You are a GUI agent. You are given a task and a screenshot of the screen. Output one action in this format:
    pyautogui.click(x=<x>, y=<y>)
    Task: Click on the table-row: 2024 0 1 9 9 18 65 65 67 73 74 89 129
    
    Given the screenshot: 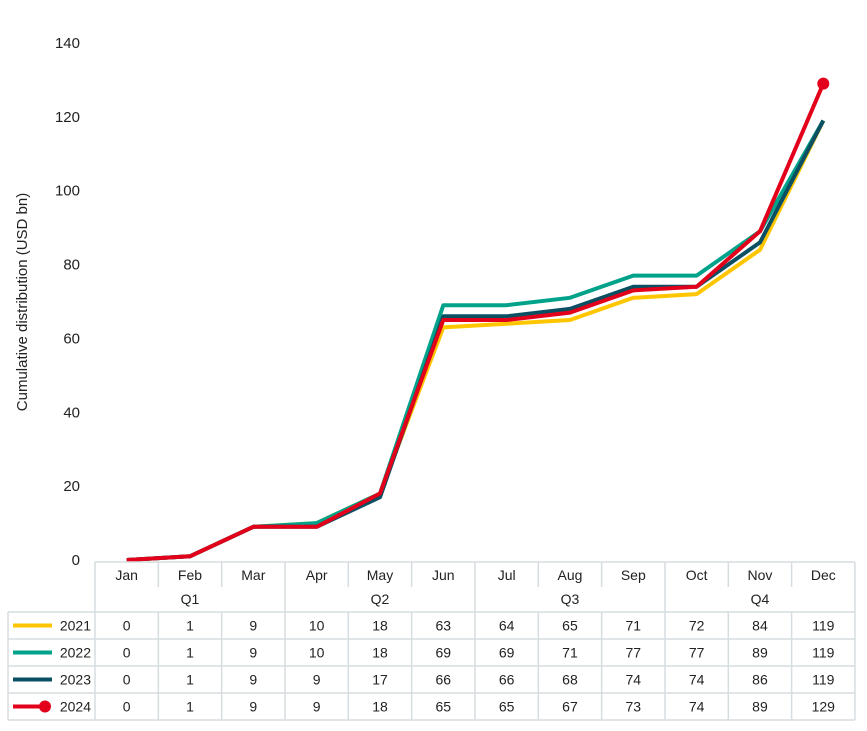 What is the action you would take?
    pyautogui.click(x=424, y=707)
    